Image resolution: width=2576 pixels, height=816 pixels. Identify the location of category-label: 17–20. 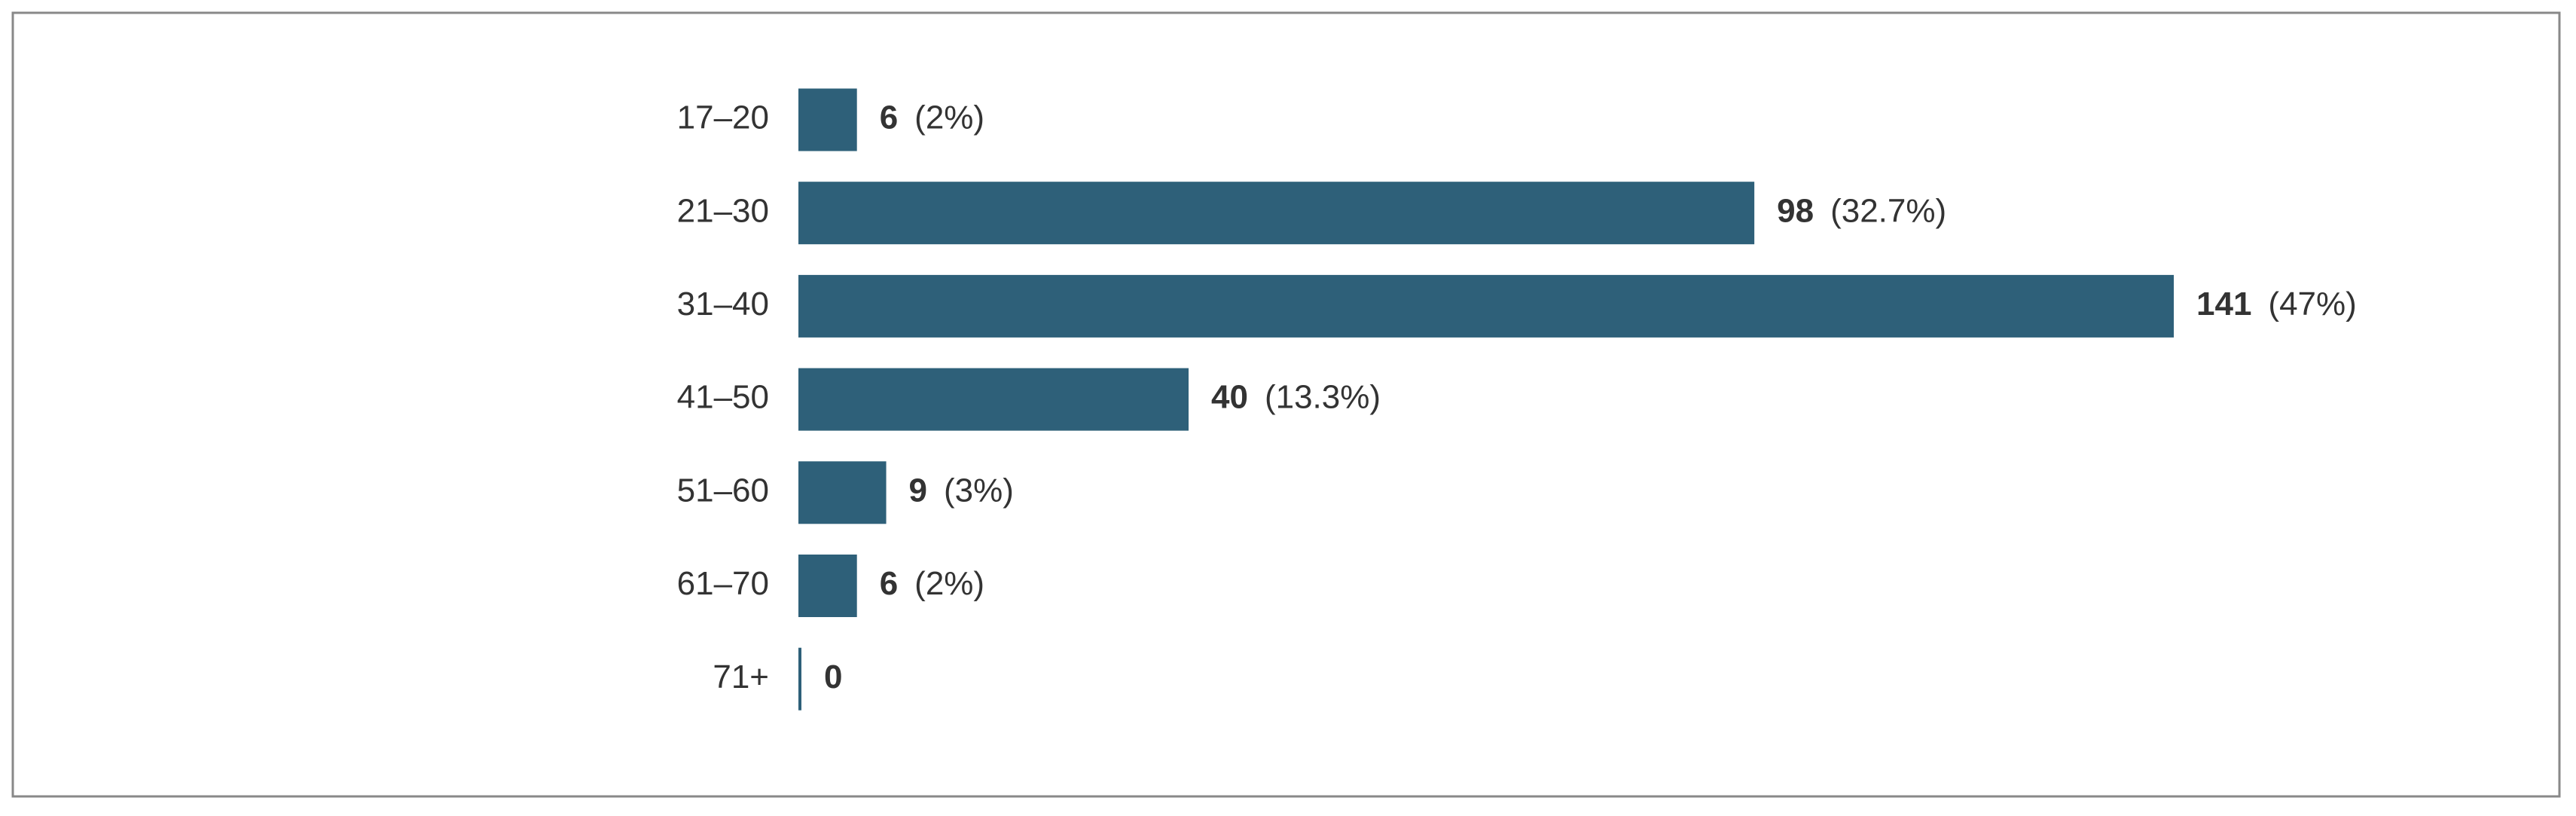
(723, 117).